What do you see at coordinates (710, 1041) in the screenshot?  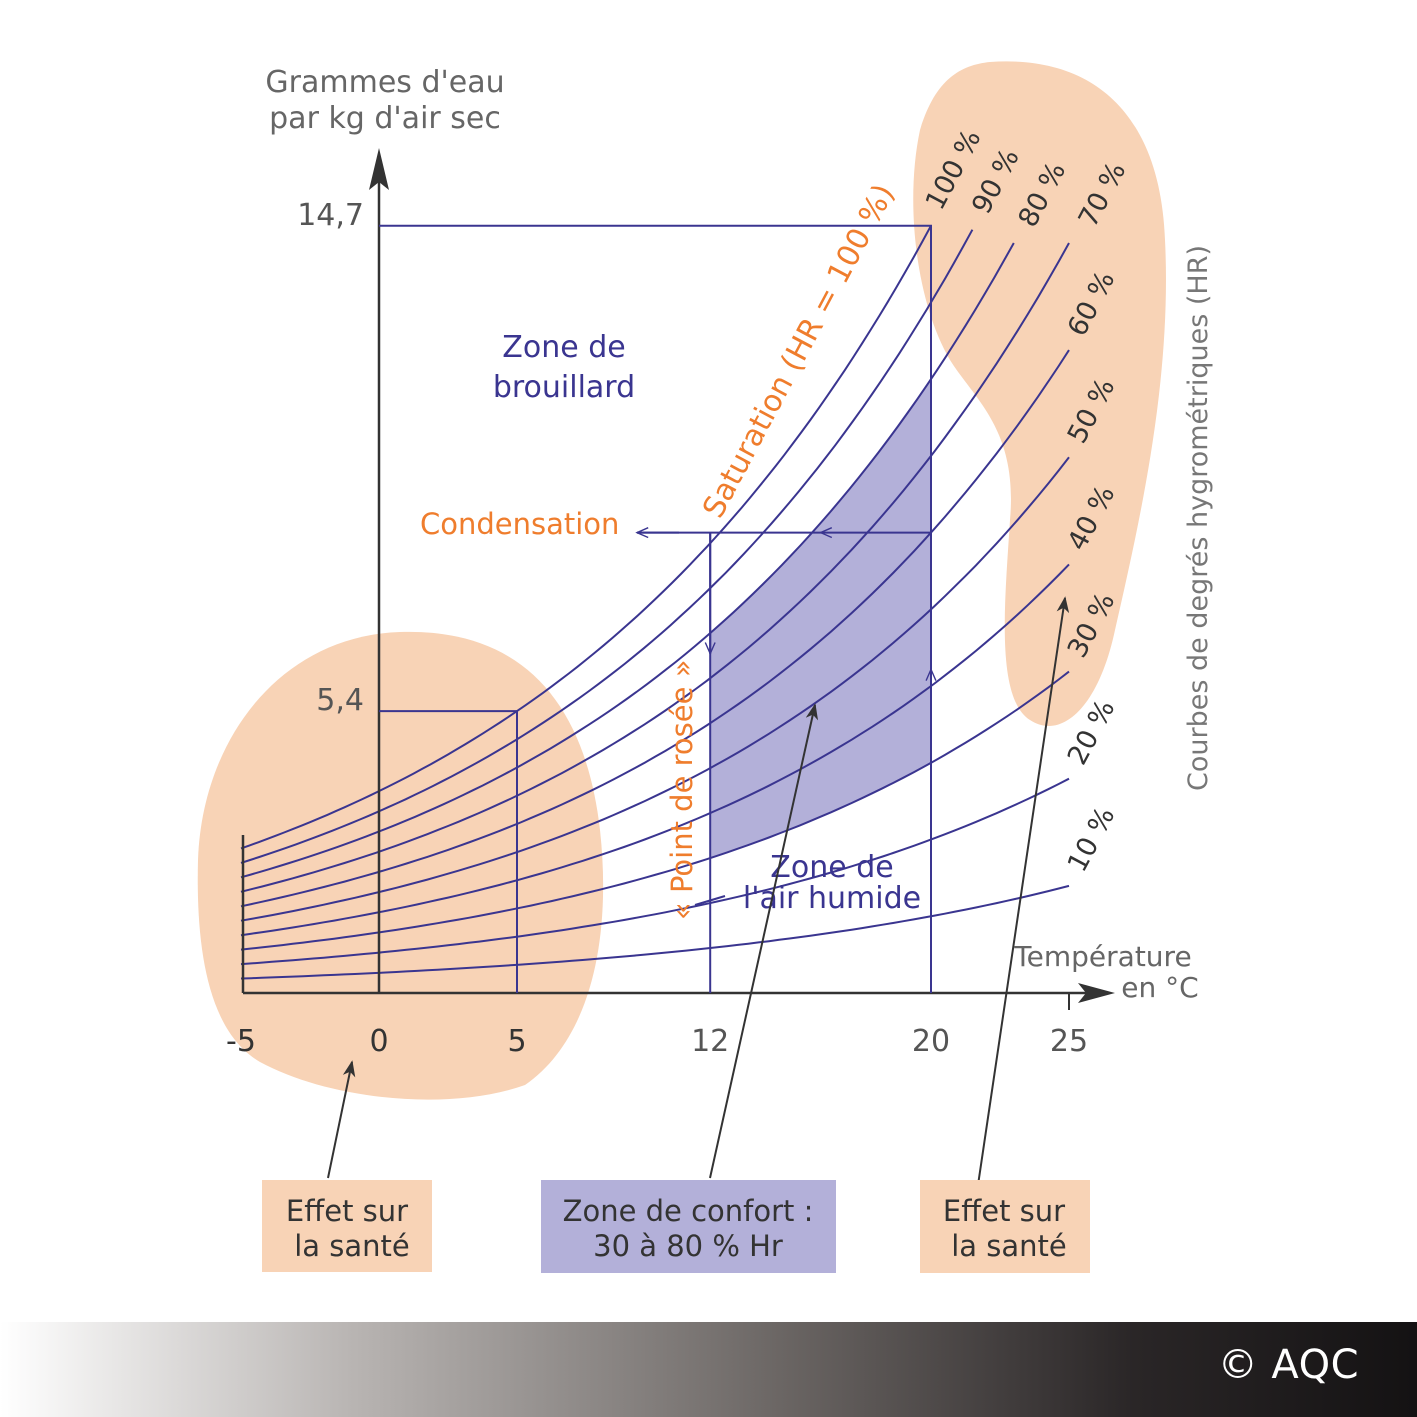 I see `x-tick-label: 12` at bounding box center [710, 1041].